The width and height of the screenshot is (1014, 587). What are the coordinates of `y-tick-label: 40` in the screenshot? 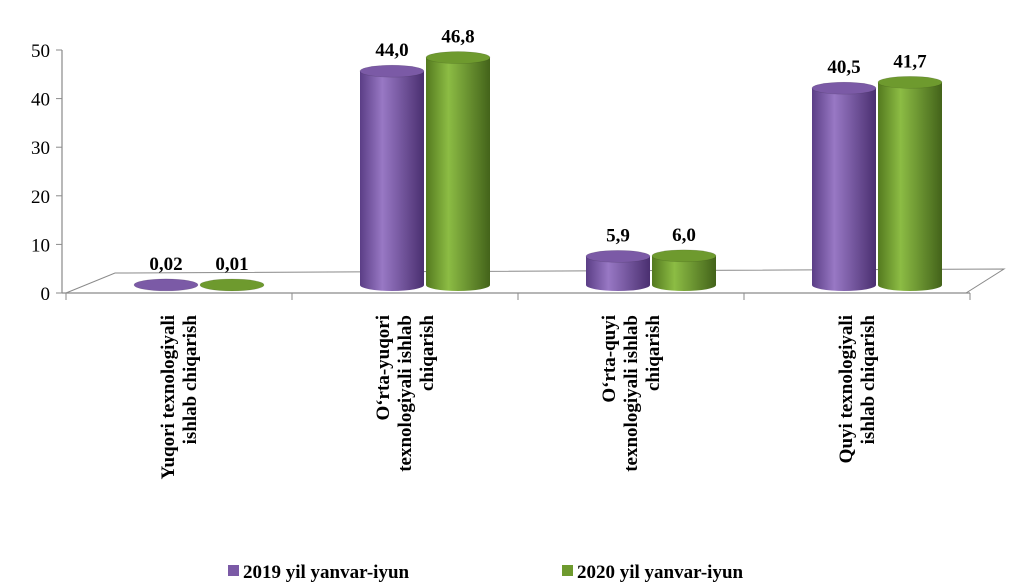 It's located at (40, 100).